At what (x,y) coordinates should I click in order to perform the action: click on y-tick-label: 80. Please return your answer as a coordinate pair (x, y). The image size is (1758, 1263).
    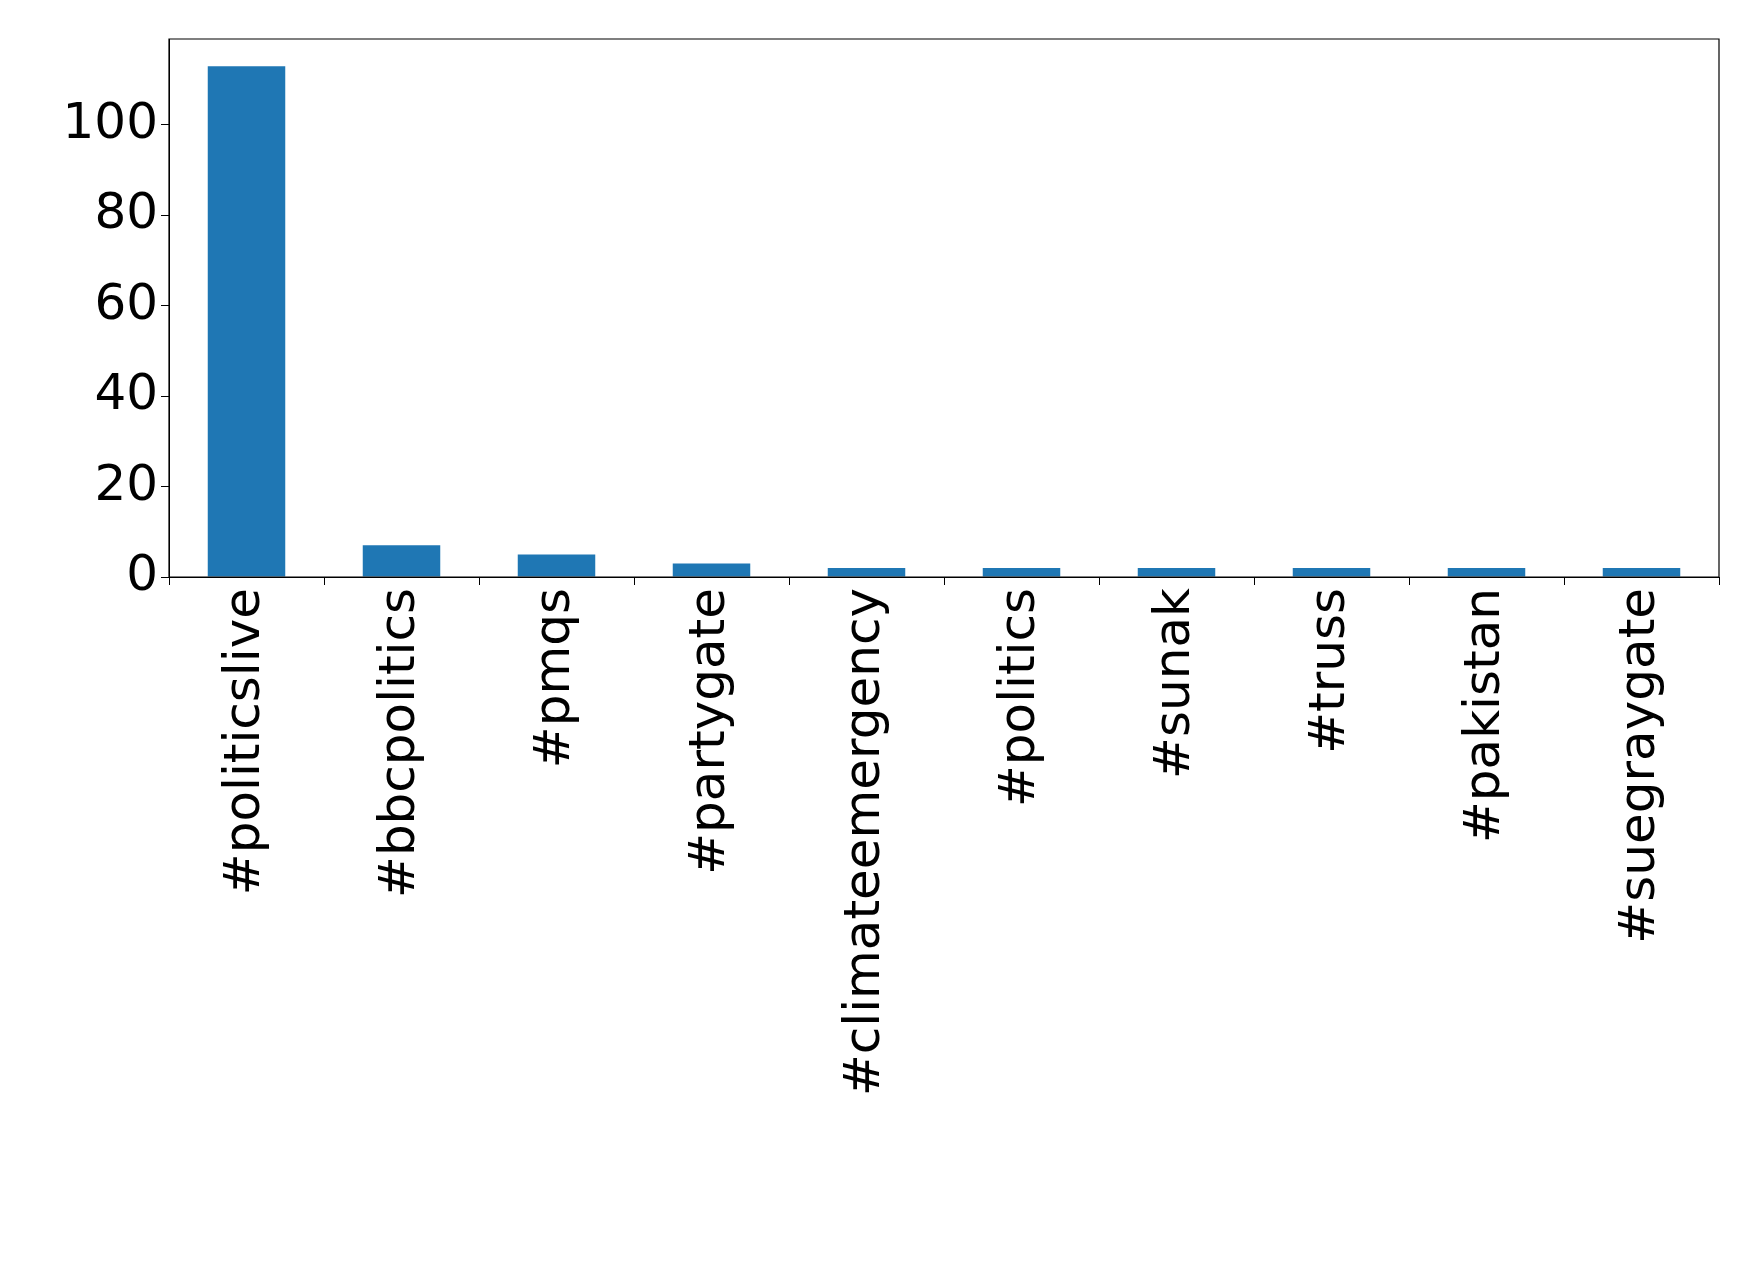
    Looking at the image, I should click on (126, 211).